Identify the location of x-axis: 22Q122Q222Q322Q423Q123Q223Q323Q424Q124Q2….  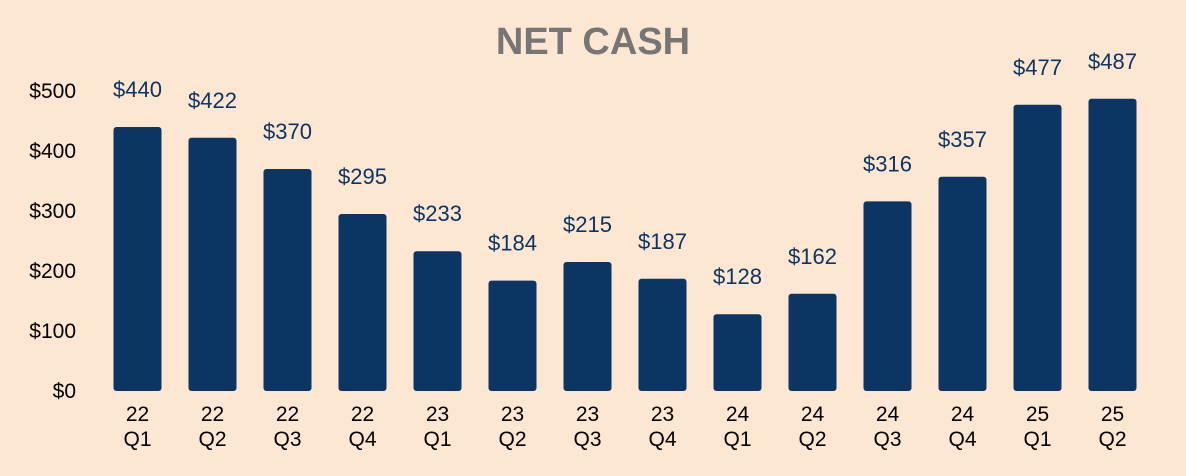
(624, 427).